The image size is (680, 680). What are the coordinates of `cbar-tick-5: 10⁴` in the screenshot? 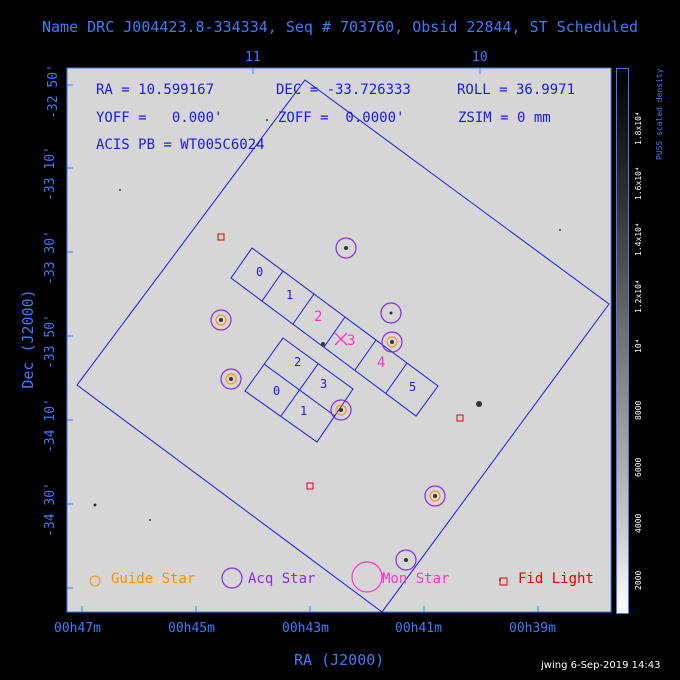 It's located at (638, 345).